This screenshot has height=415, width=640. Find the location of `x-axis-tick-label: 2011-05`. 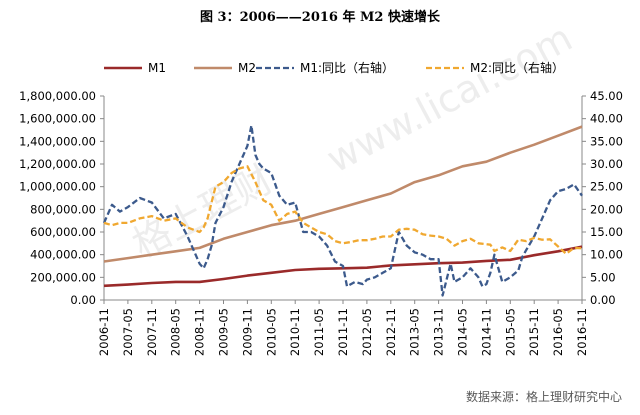

x-axis-tick-label: 2011-05 is located at coordinates (319, 332).